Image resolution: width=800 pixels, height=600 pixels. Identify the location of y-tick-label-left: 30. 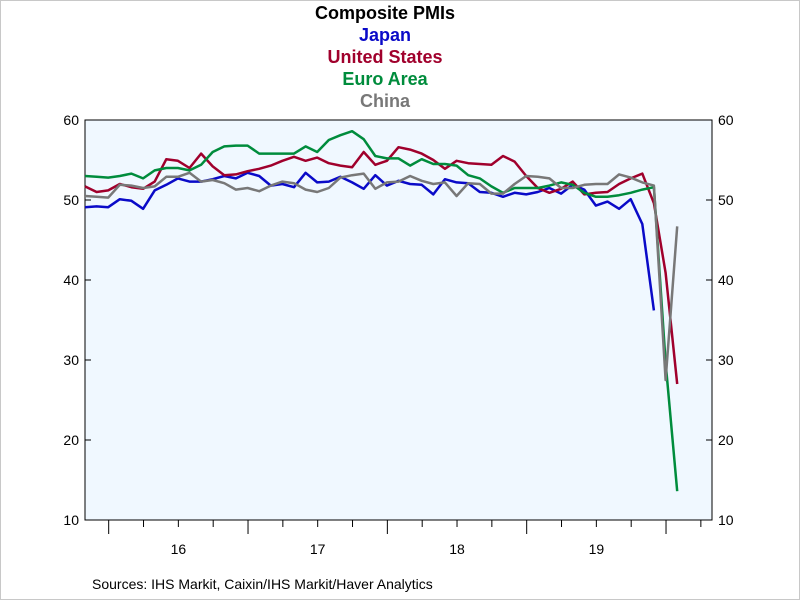
(71, 360).